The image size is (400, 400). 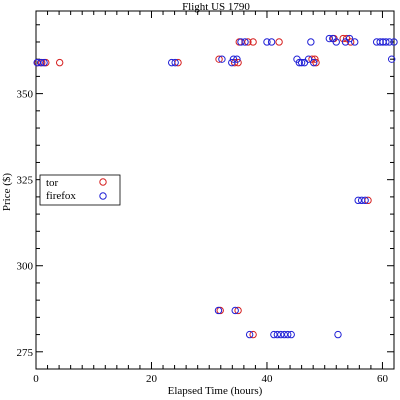 I want to click on legend-marker-firefox, so click(x=103, y=196).